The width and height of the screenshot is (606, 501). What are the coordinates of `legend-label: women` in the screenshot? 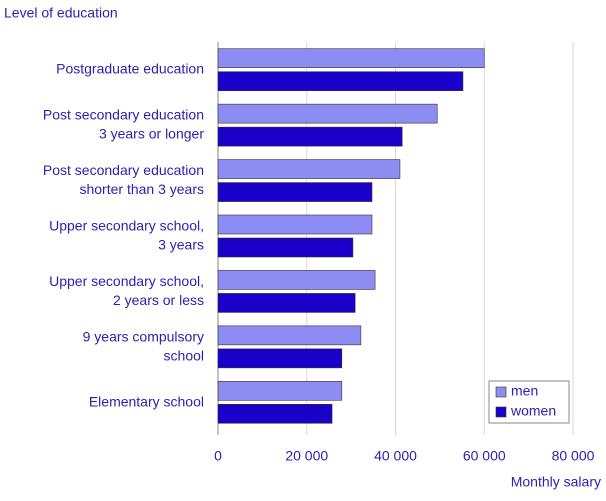 It's located at (533, 411).